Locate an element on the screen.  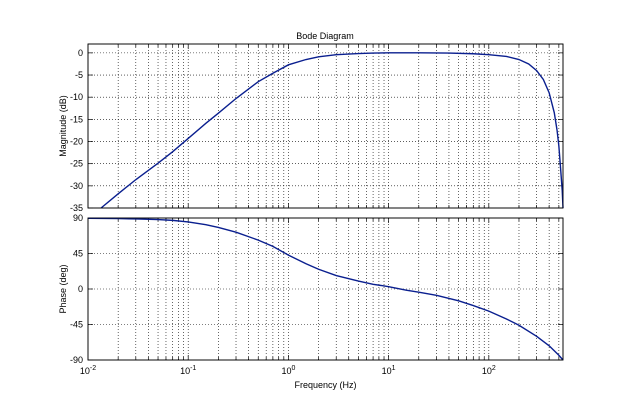
y-tick-label: 45 is located at coordinates (78, 254).